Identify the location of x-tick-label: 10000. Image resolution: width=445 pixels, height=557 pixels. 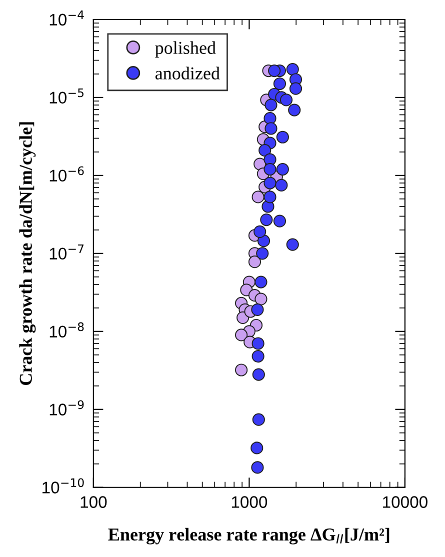
(405, 502).